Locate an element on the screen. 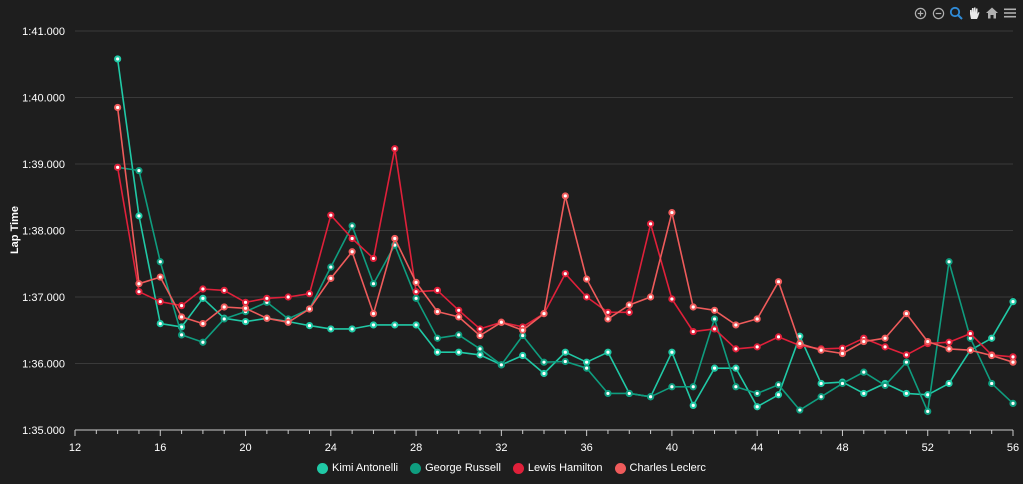  reset-zoom-icon is located at coordinates (992, 13).